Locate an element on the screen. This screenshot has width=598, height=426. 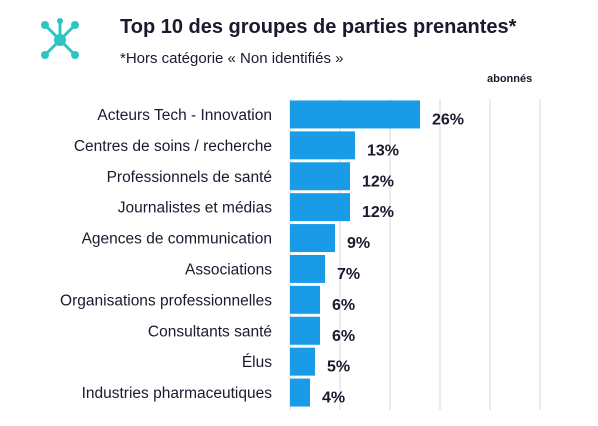
category-label: Acteurs Tech - Innovation is located at coordinates (184, 115).